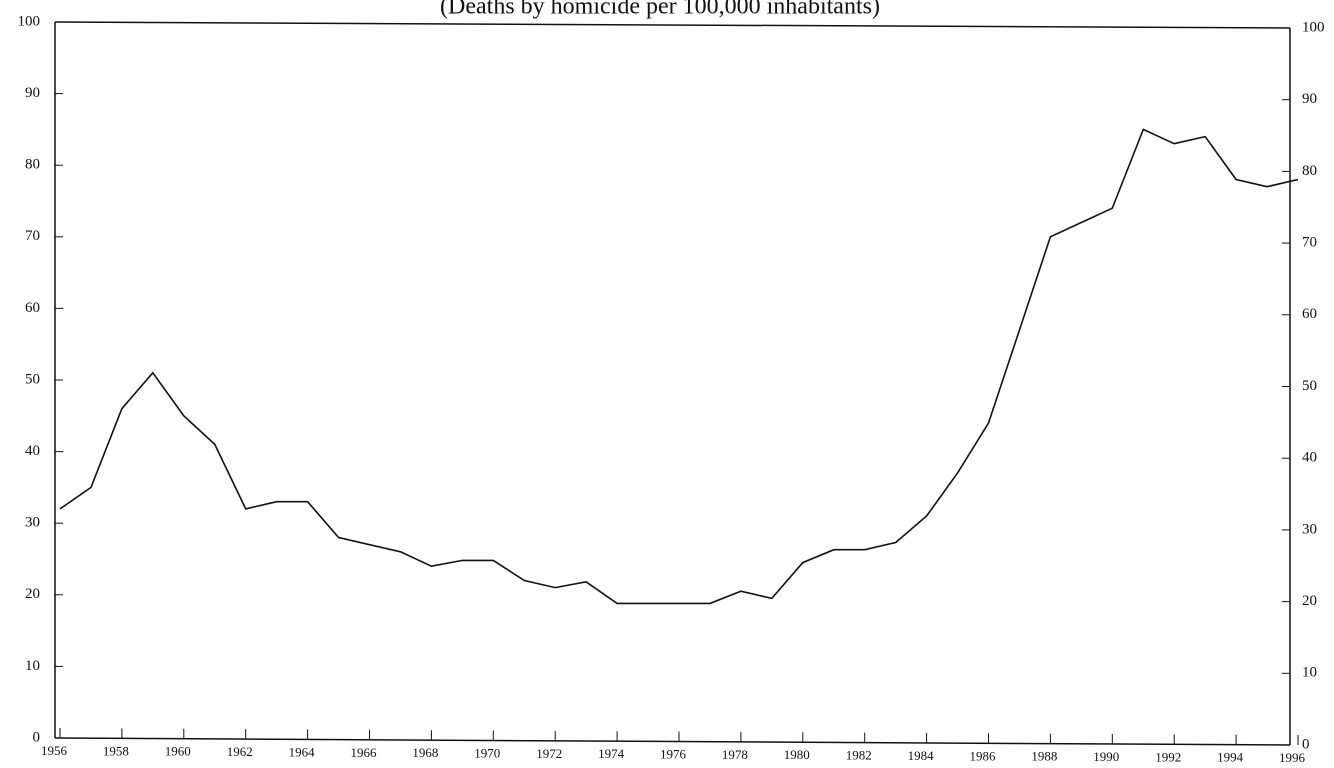 The height and width of the screenshot is (768, 1334). I want to click on x-tick-label: 1958, so click(116, 750).